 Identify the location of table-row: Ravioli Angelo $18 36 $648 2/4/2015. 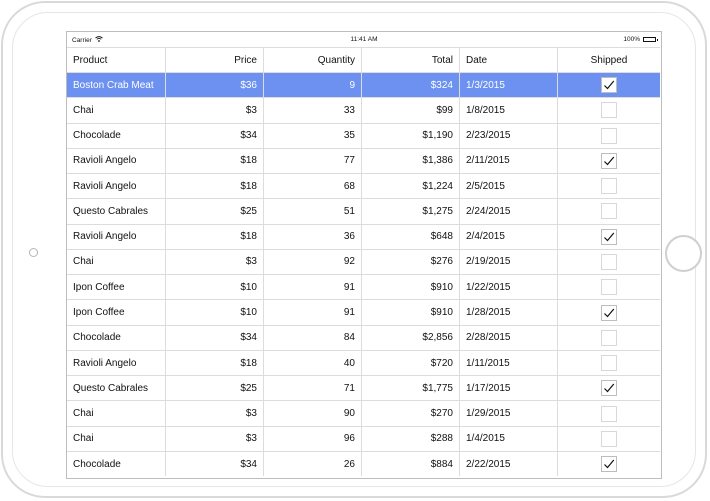
(363, 236).